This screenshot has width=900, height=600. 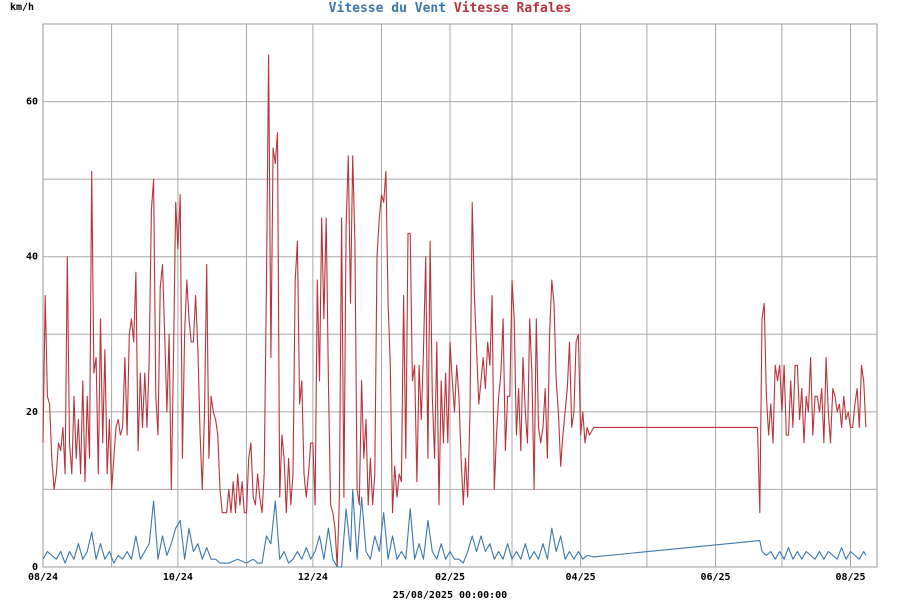 What do you see at coordinates (32, 412) in the screenshot?
I see `y-tick-label: 20` at bounding box center [32, 412].